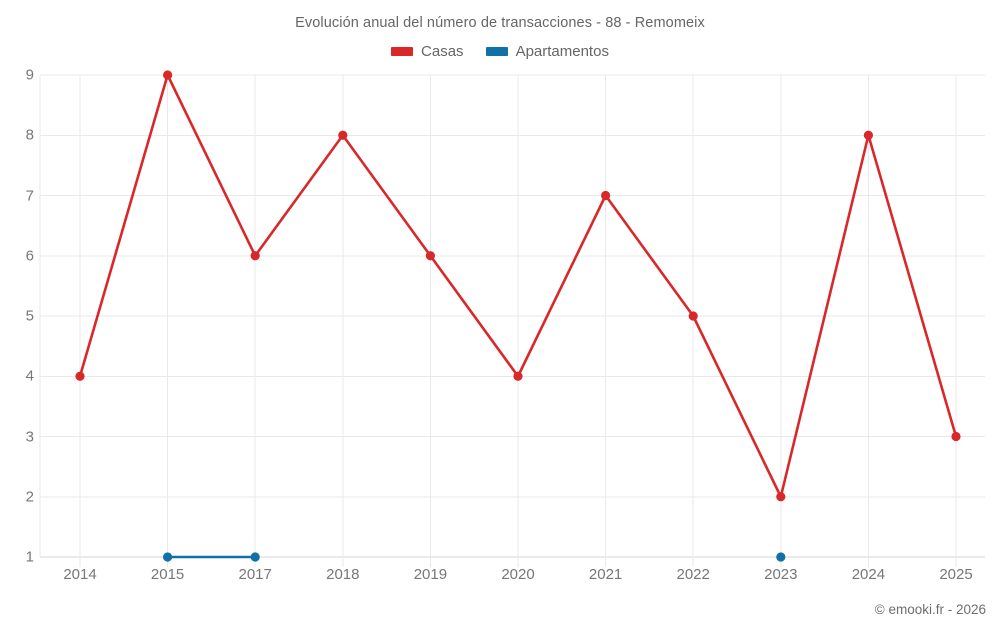  What do you see at coordinates (29, 195) in the screenshot?
I see `y-axis-tick-label: 7` at bounding box center [29, 195].